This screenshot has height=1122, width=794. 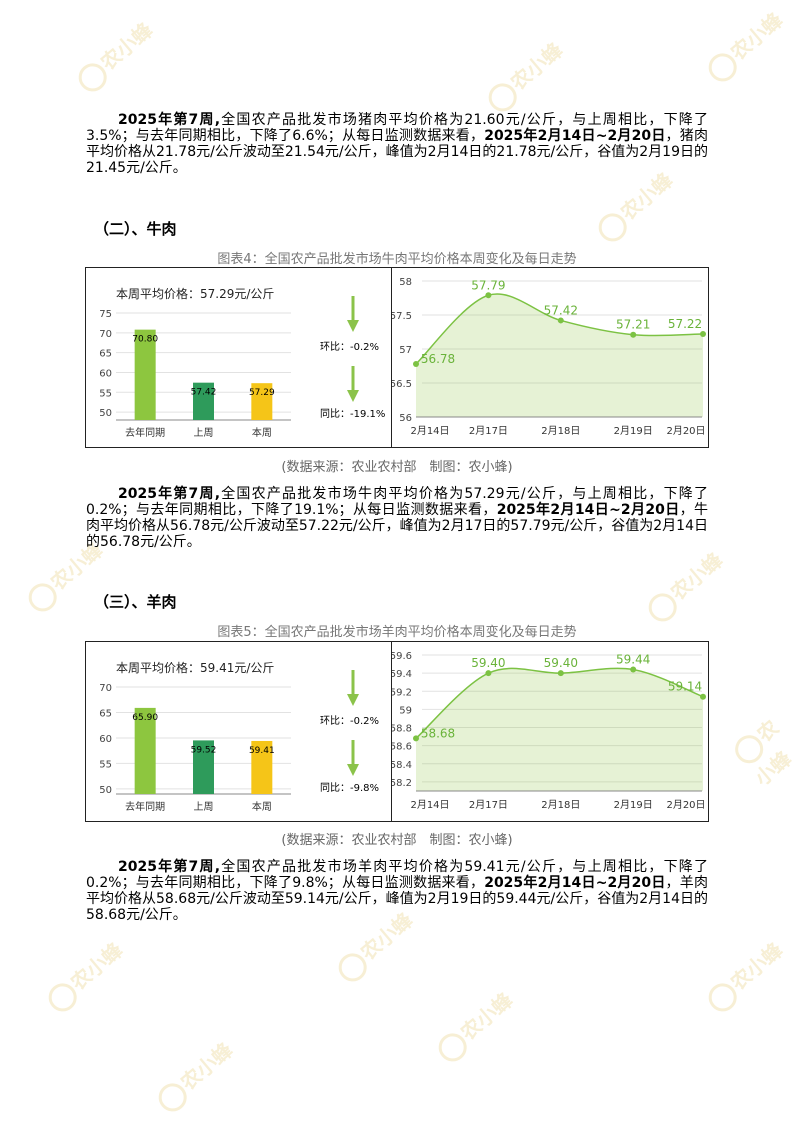 What do you see at coordinates (559, 329) in the screenshot?
I see `series-line` at bounding box center [559, 329].